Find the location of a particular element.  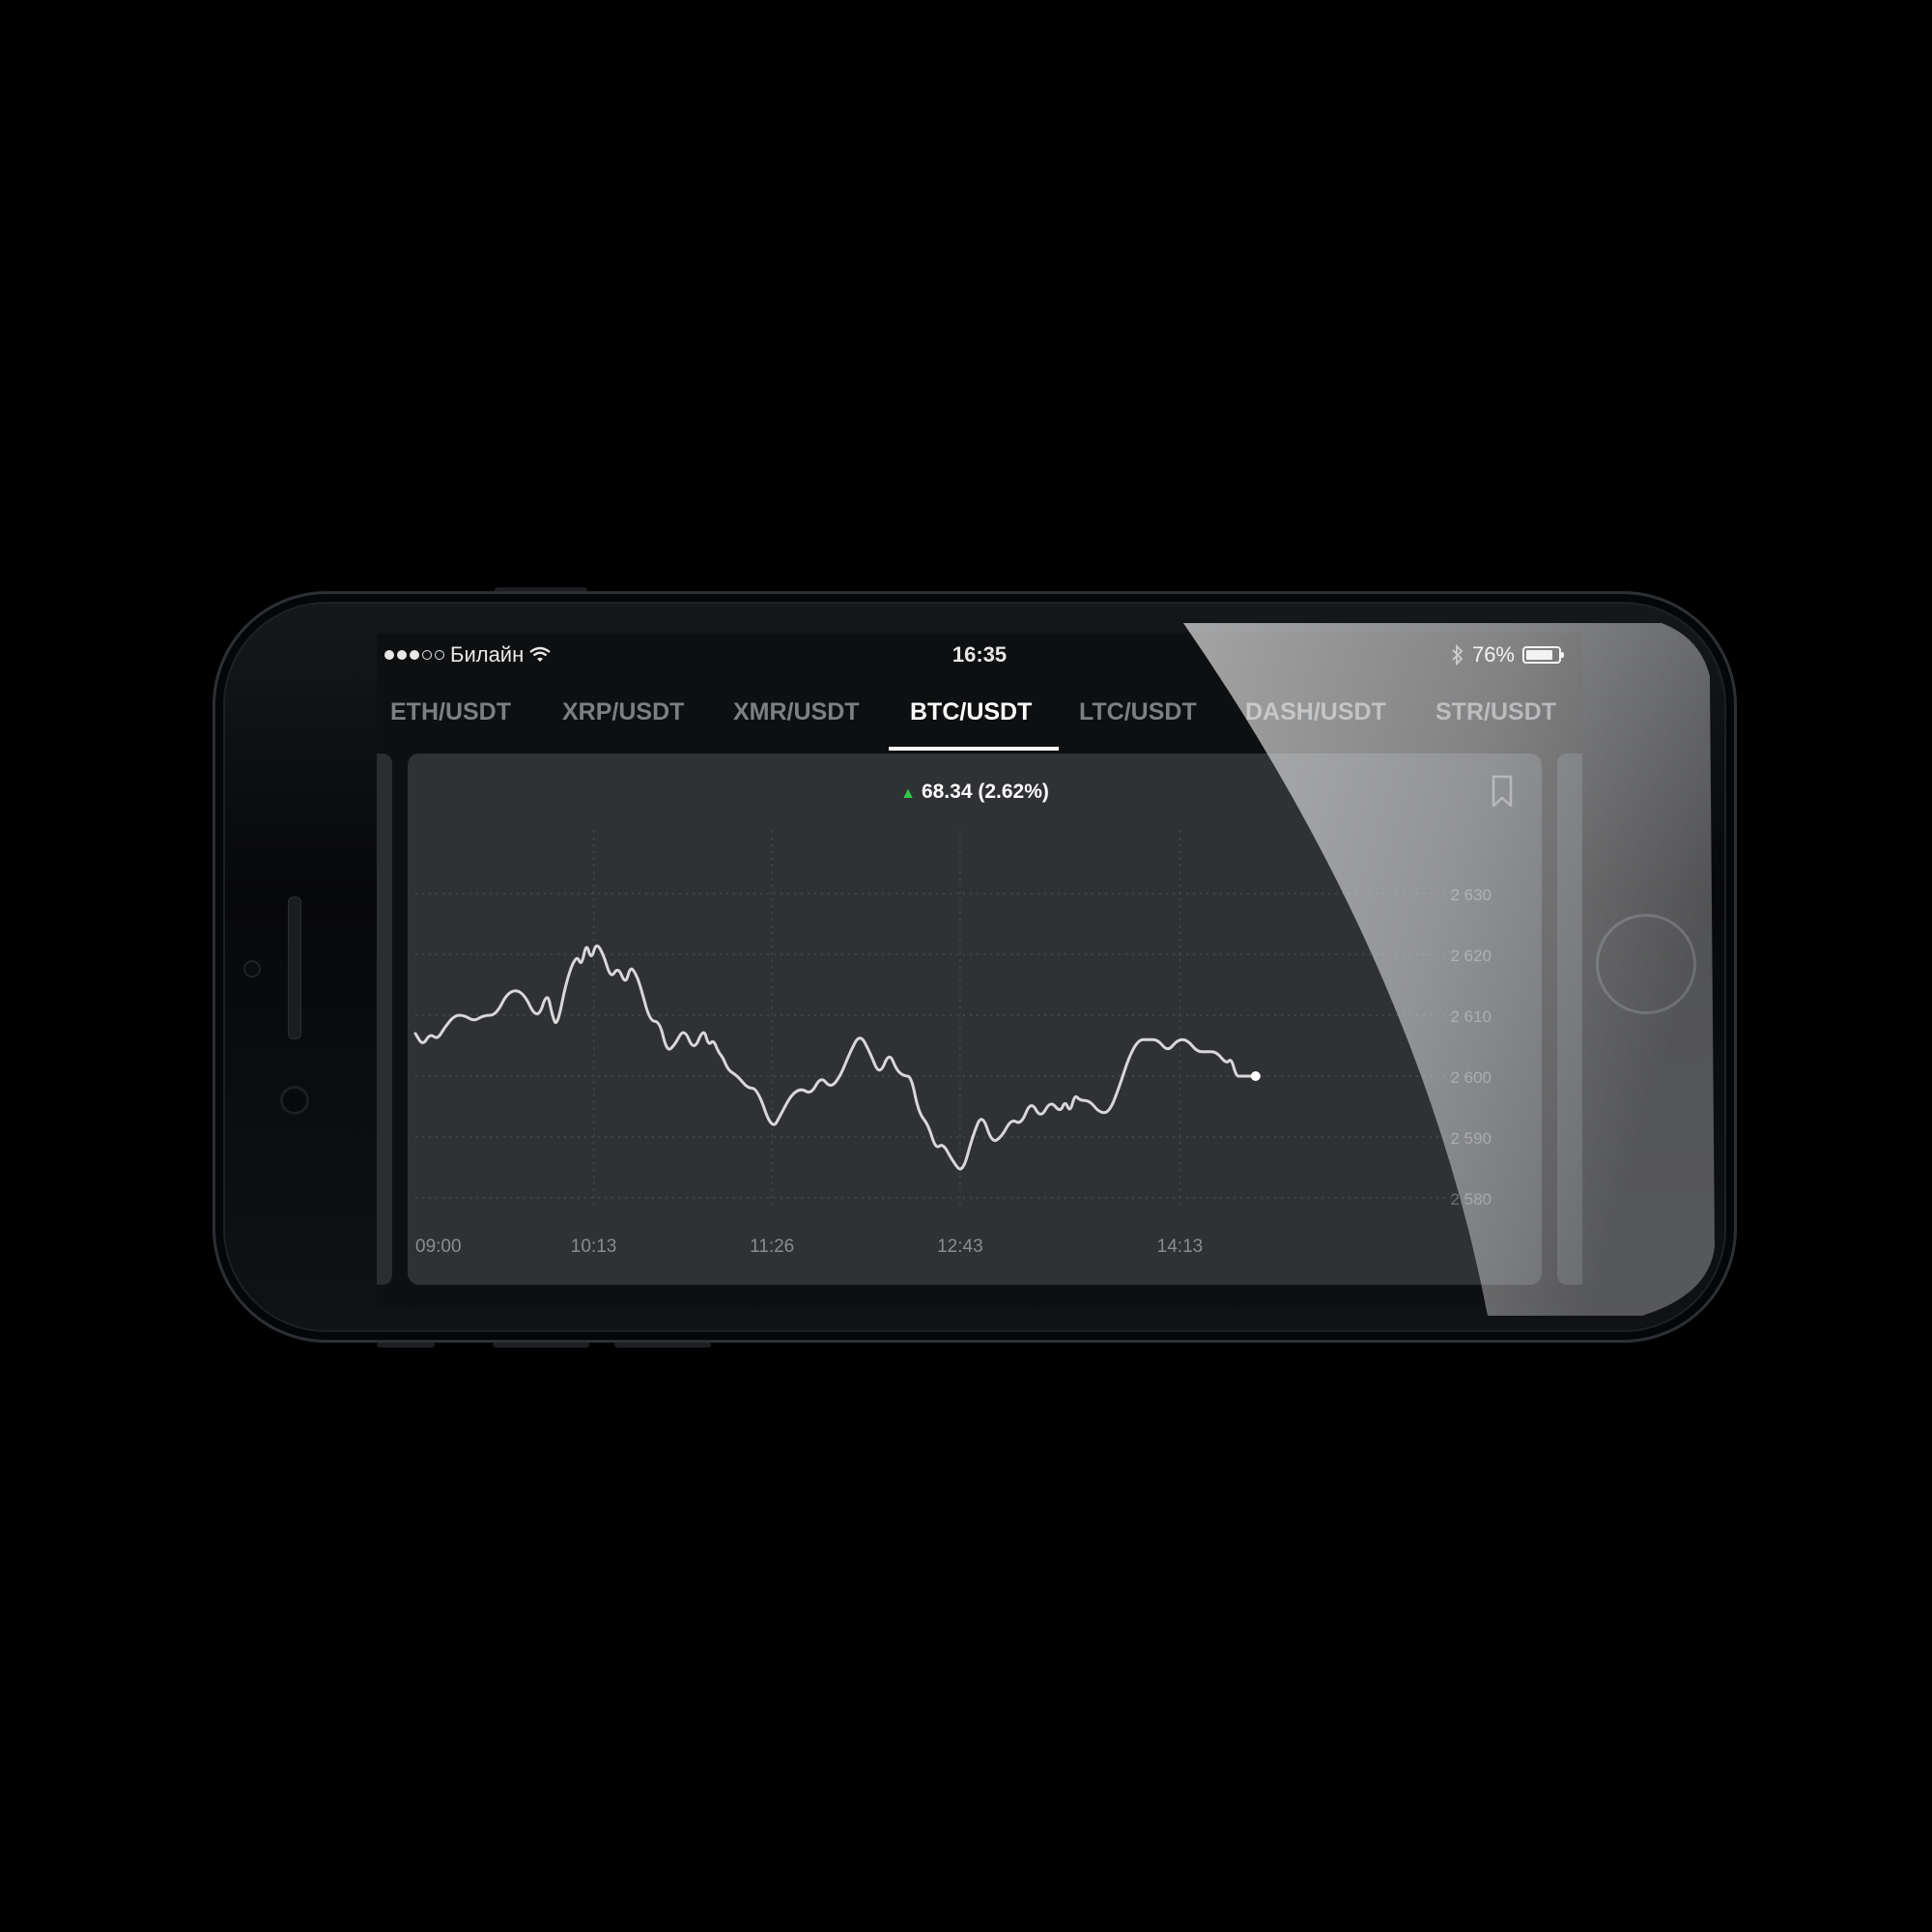

clock: 16:35 is located at coordinates (980, 654).